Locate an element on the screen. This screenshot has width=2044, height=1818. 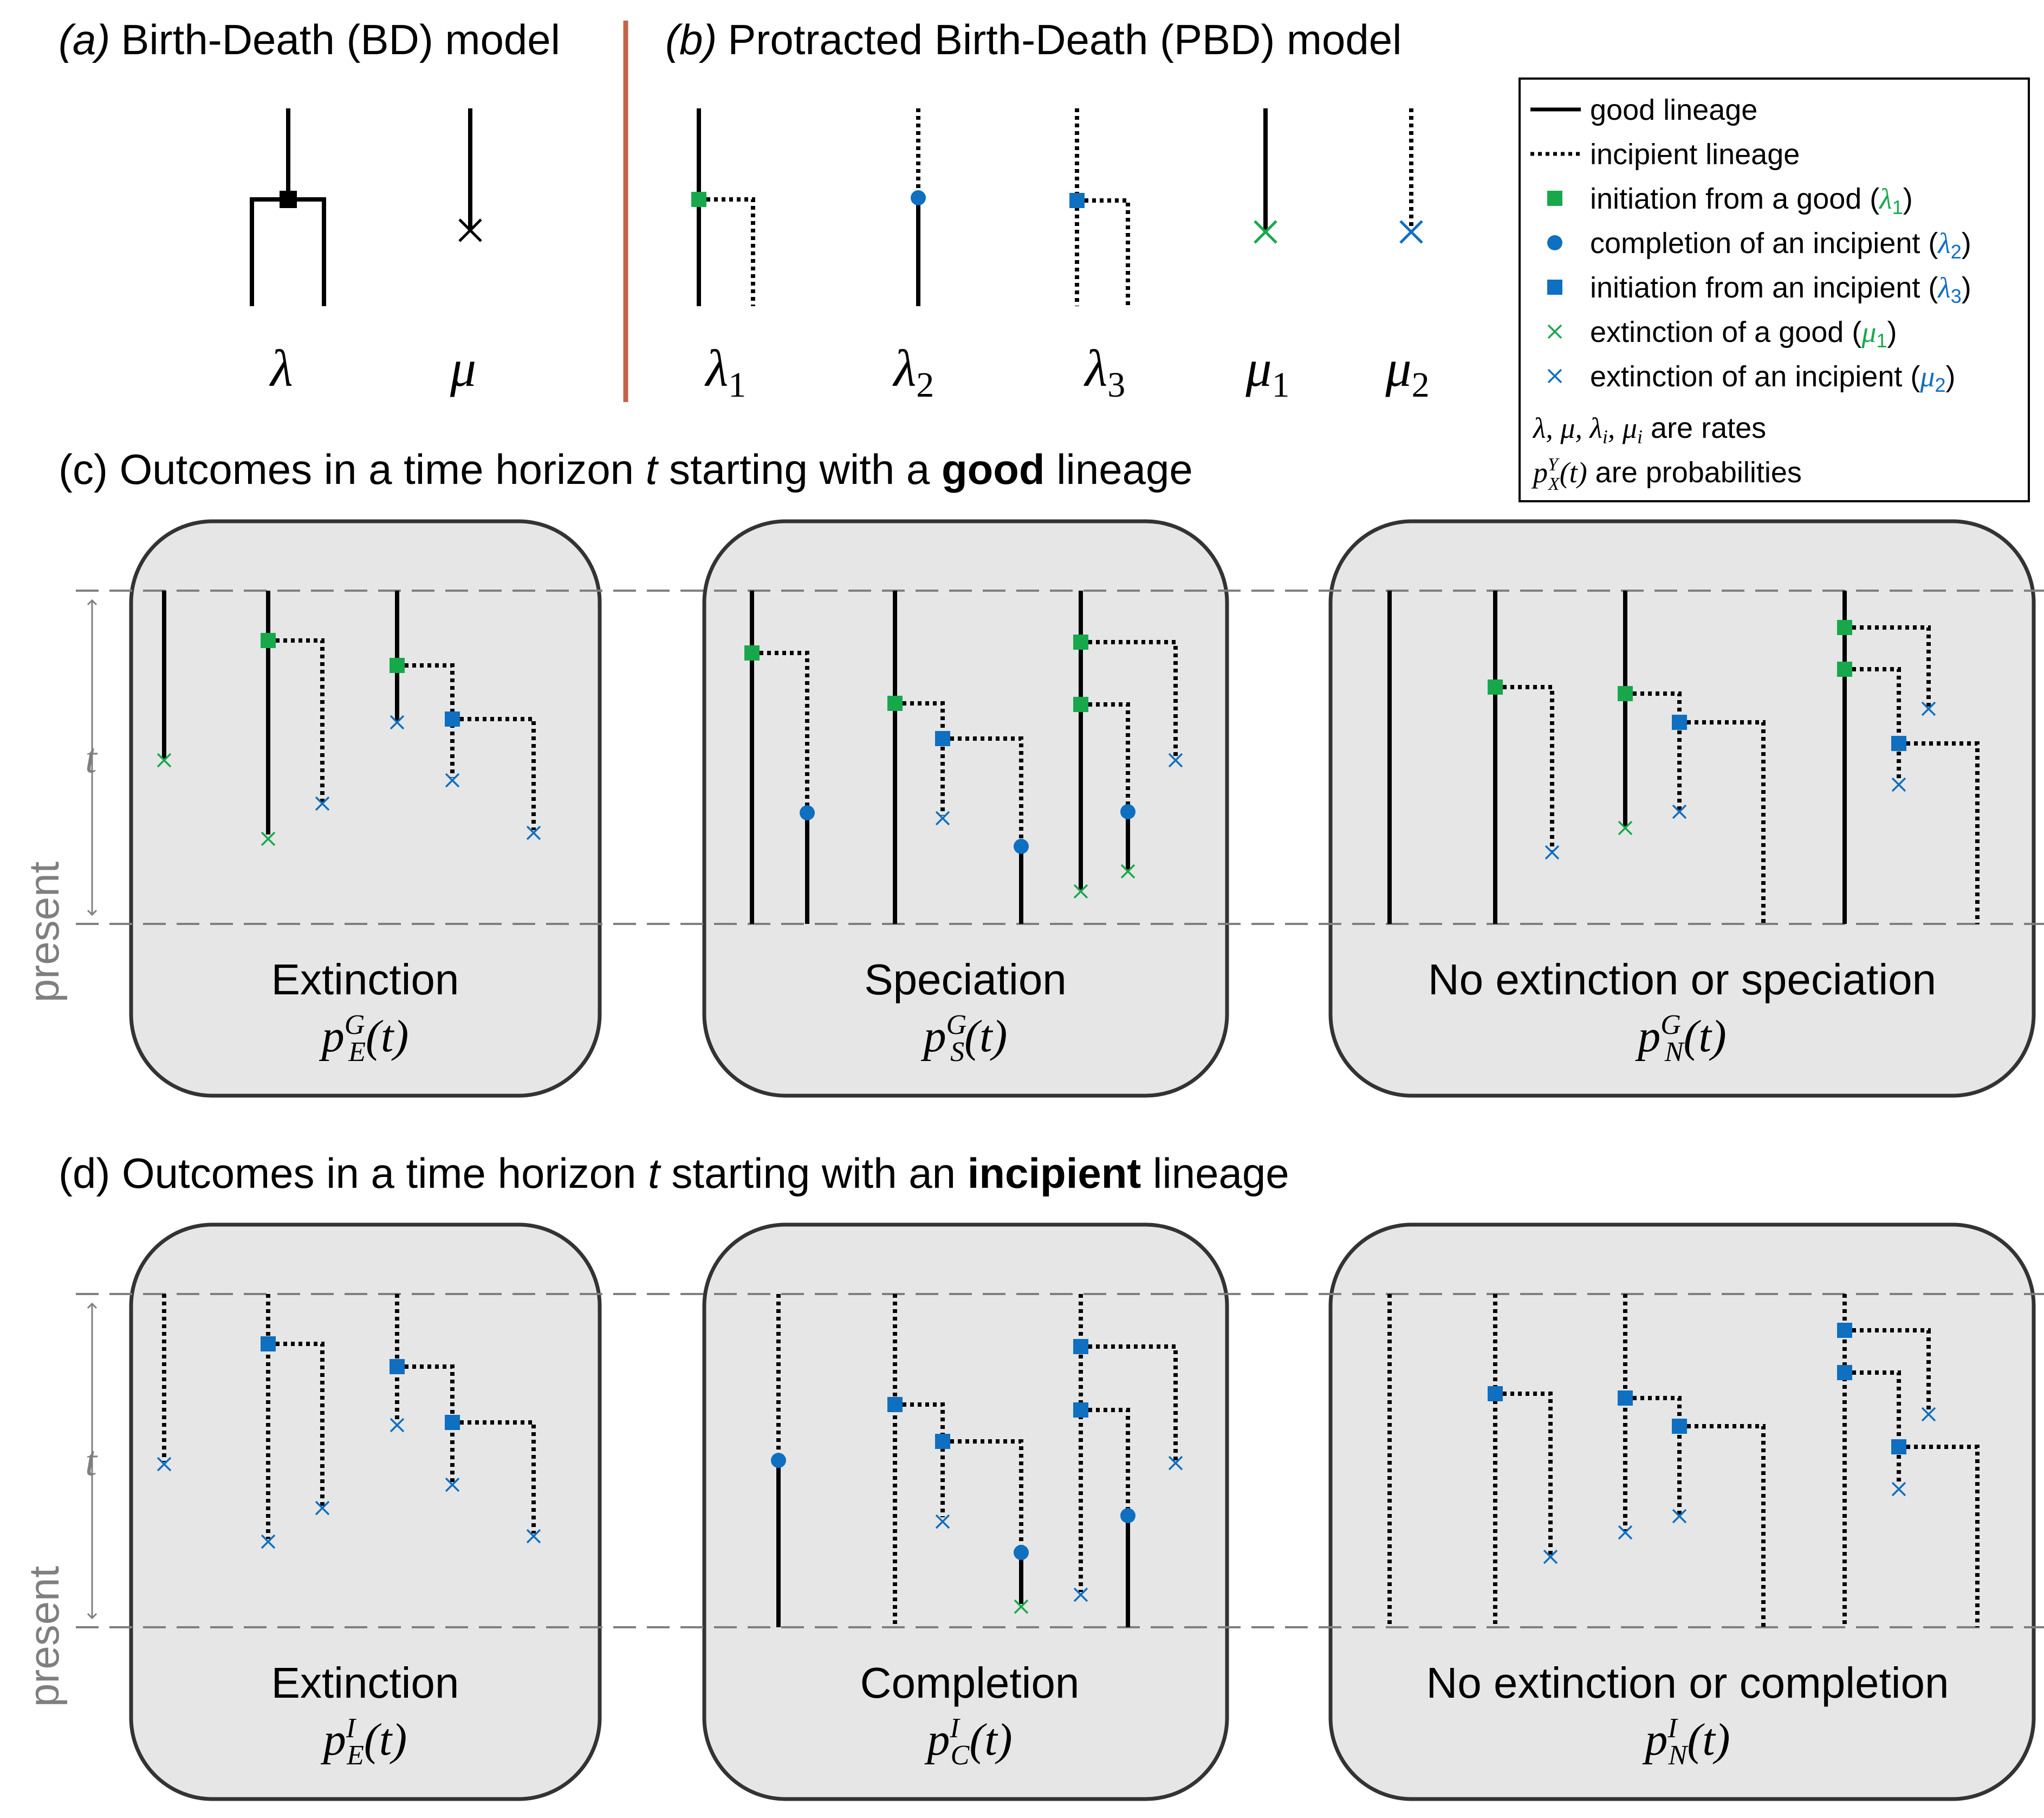
panel-b-label: (b) is located at coordinates (691, 39).